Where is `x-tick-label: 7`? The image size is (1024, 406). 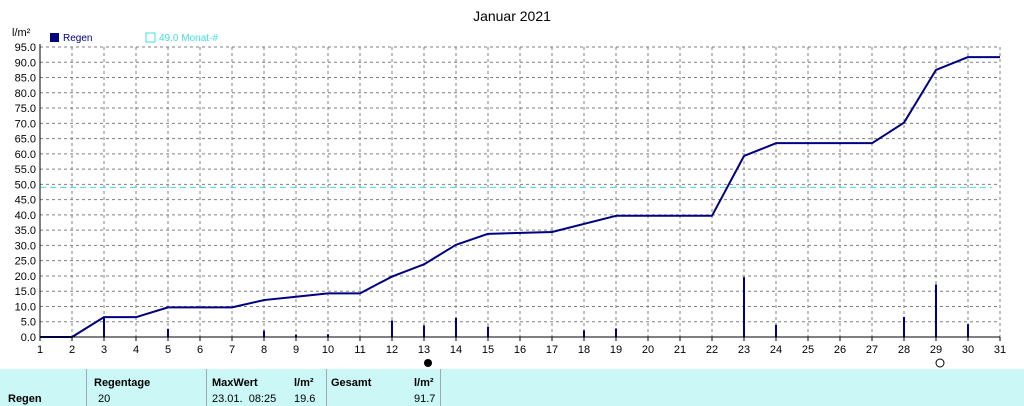
x-tick-label: 7 is located at coordinates (232, 350).